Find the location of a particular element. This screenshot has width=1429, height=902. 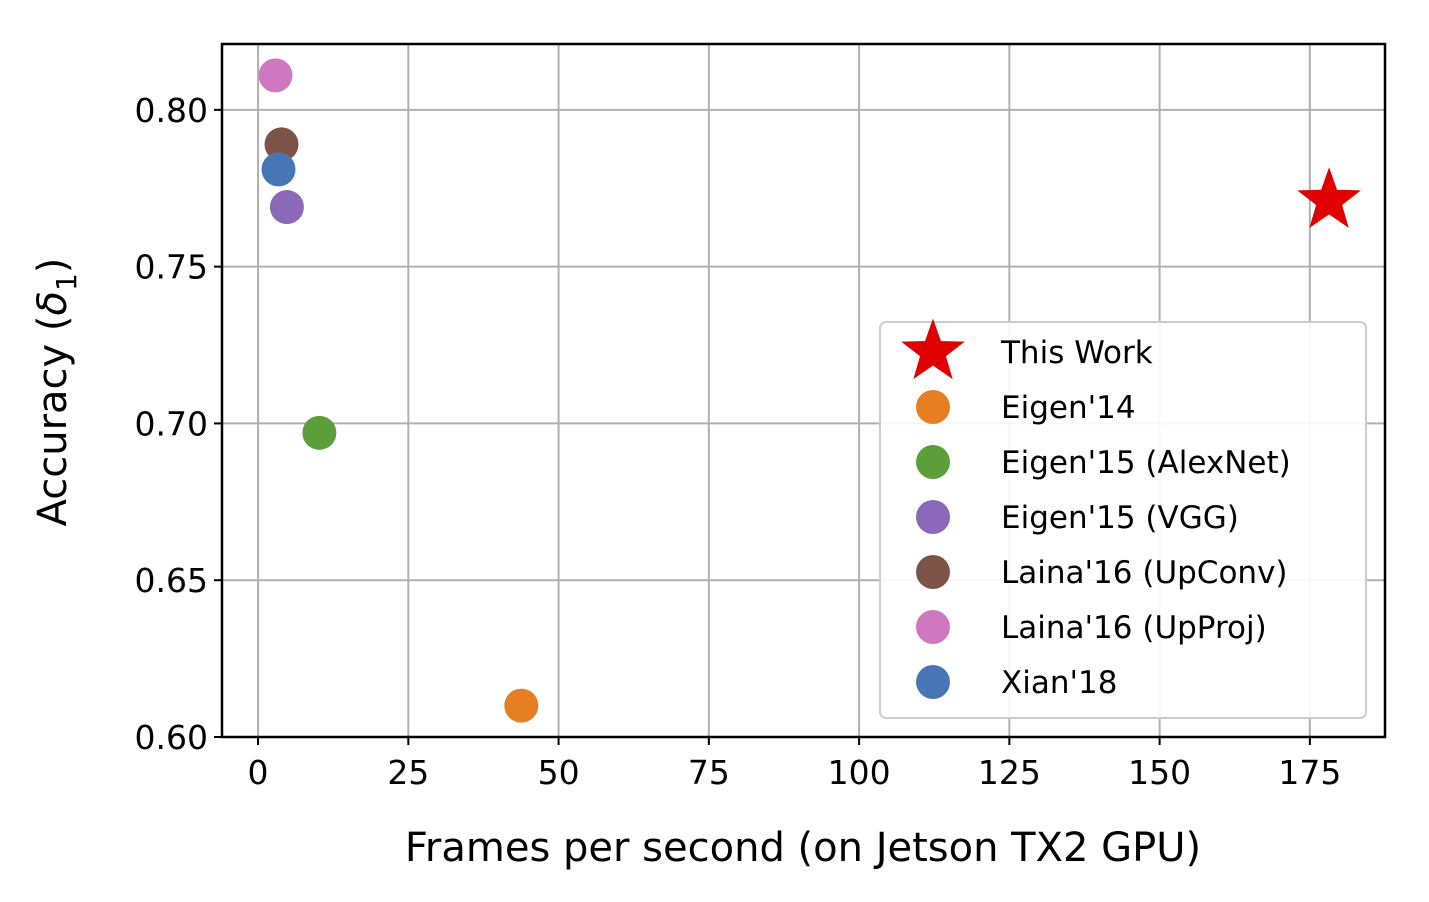

x-tick-label: 50 is located at coordinates (559, 772).